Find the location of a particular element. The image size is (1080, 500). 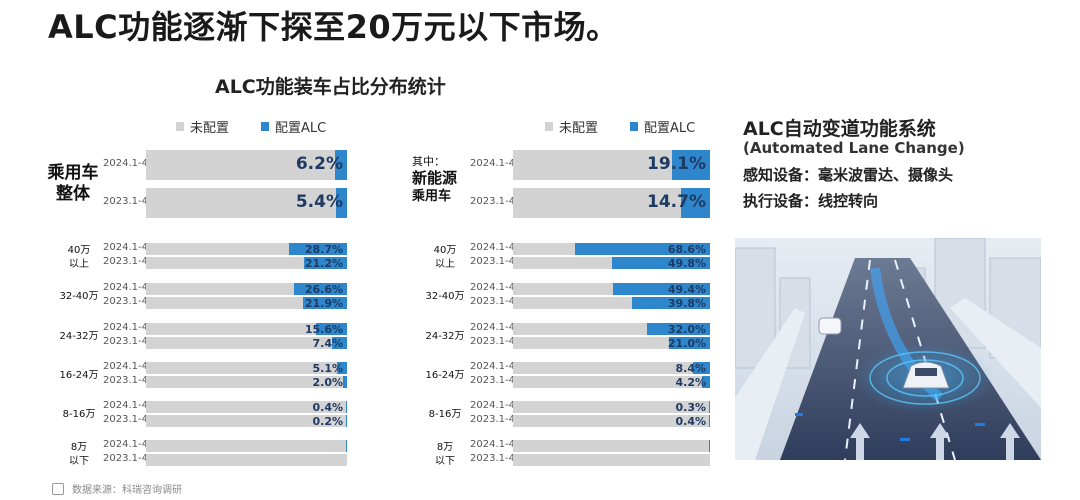

bar-value-label: 5.1% is located at coordinates (327, 368).